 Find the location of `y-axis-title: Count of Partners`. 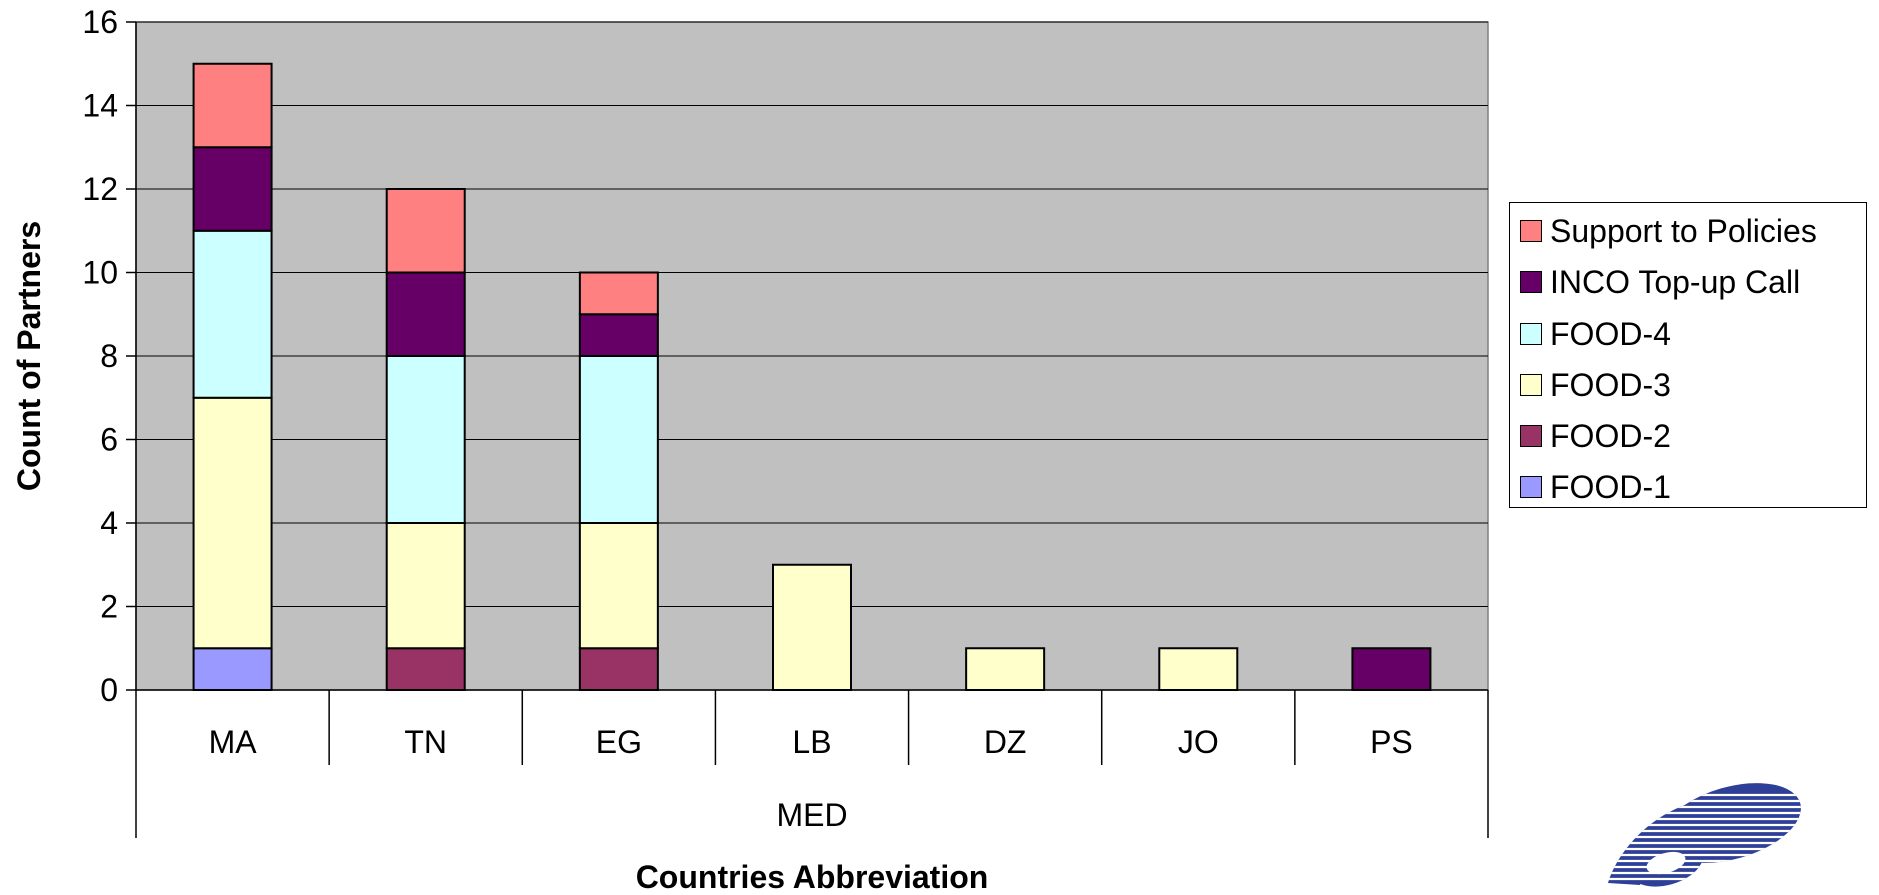

y-axis-title: Count of Partners is located at coordinates (29, 356).